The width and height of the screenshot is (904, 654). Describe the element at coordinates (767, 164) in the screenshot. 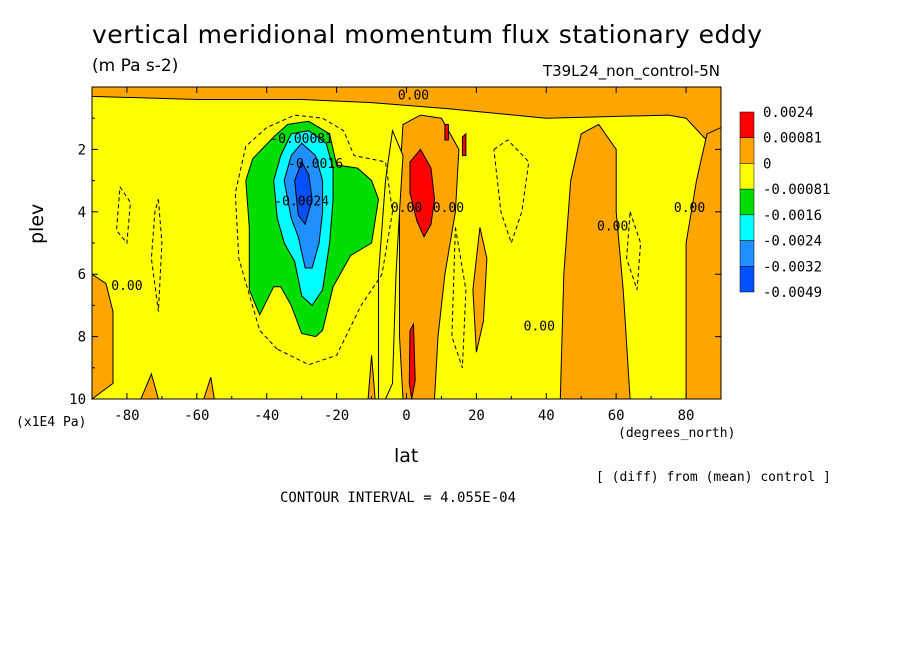

I see `colorbar-label: 0` at that location.